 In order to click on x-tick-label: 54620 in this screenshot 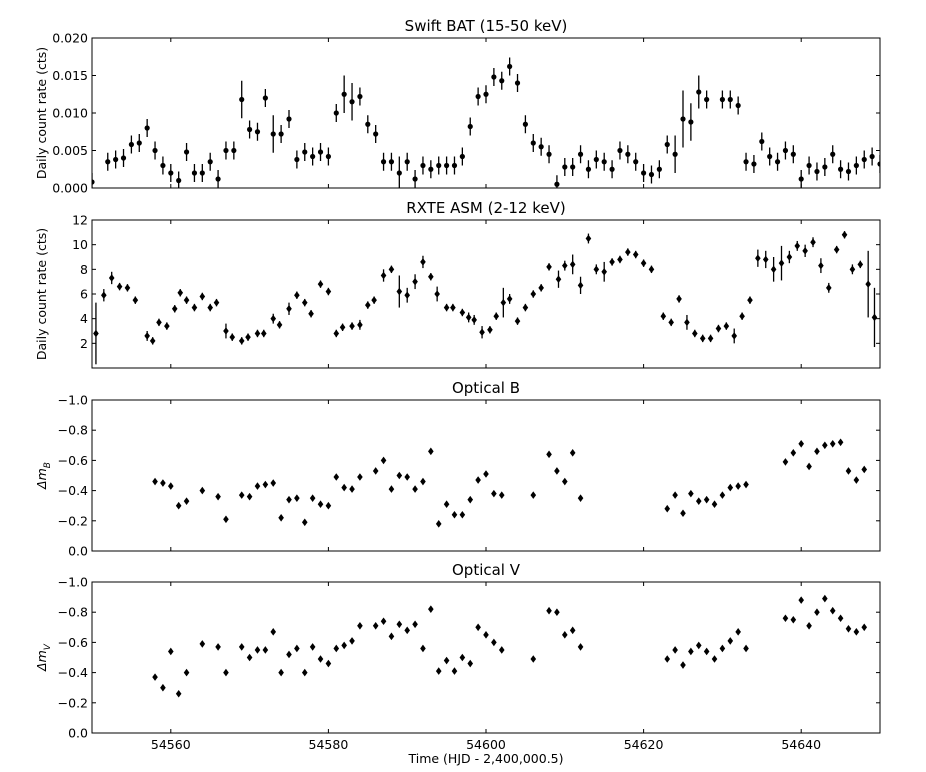, I will do `click(644, 744)`.